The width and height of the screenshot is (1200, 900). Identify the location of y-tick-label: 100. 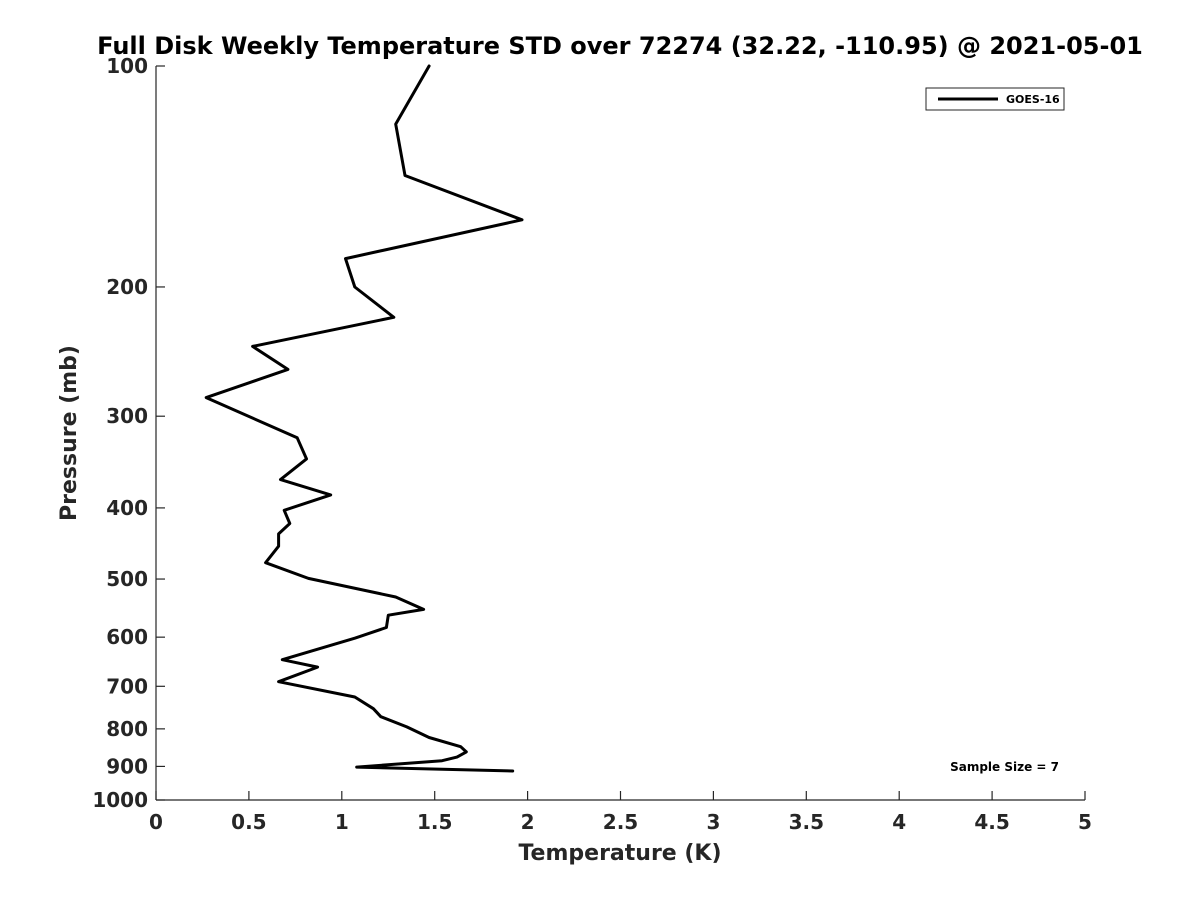
(127, 66).